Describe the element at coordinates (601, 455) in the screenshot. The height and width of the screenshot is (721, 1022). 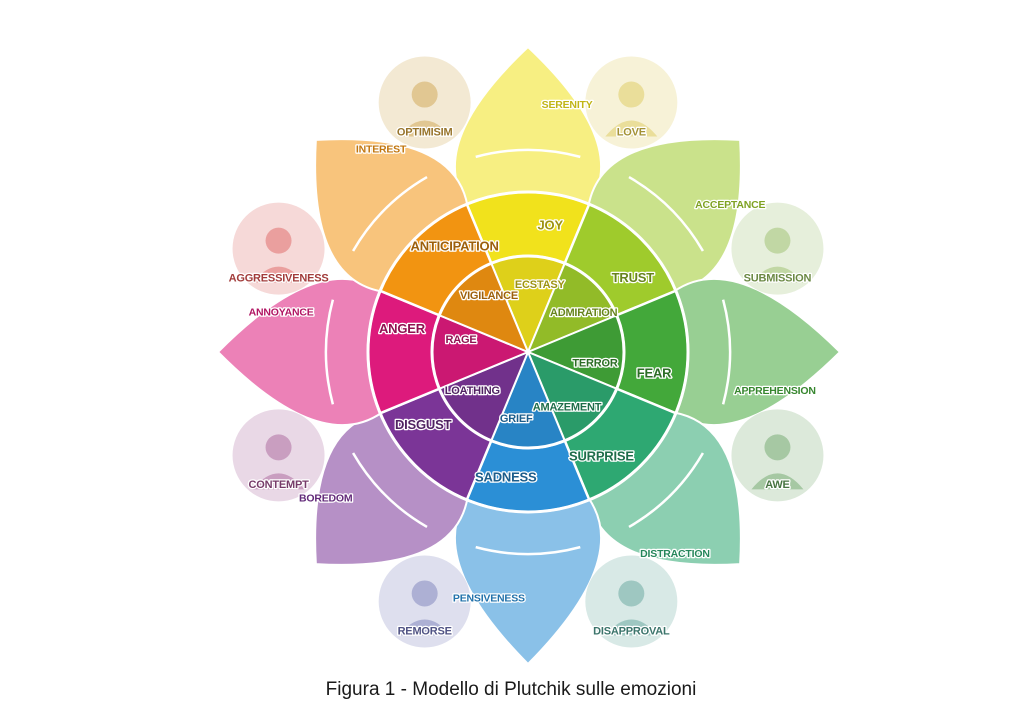
I see `label-surprise-basic: SURPRISE` at that location.